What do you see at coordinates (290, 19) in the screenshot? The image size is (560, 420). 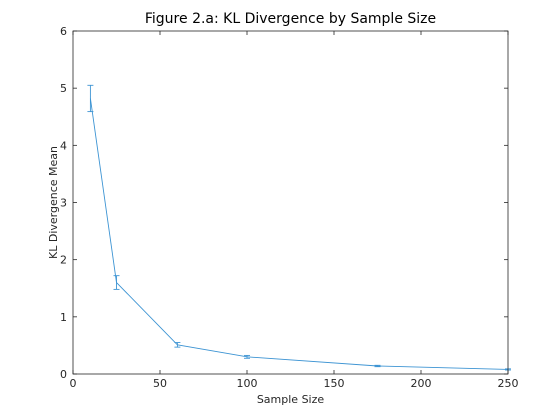 I see `chart-title: Figure 2.a: KL Divergence by Sample Size` at bounding box center [290, 19].